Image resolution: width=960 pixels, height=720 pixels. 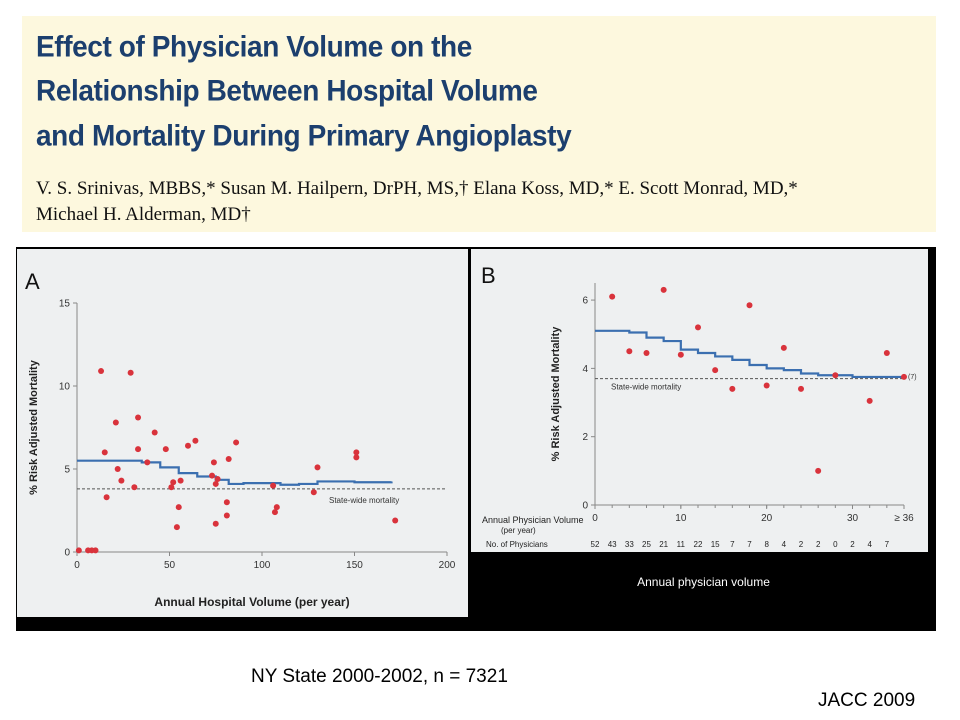 I want to click on x-axis-label-b: Annual Physician Volume, so click(x=533, y=520).